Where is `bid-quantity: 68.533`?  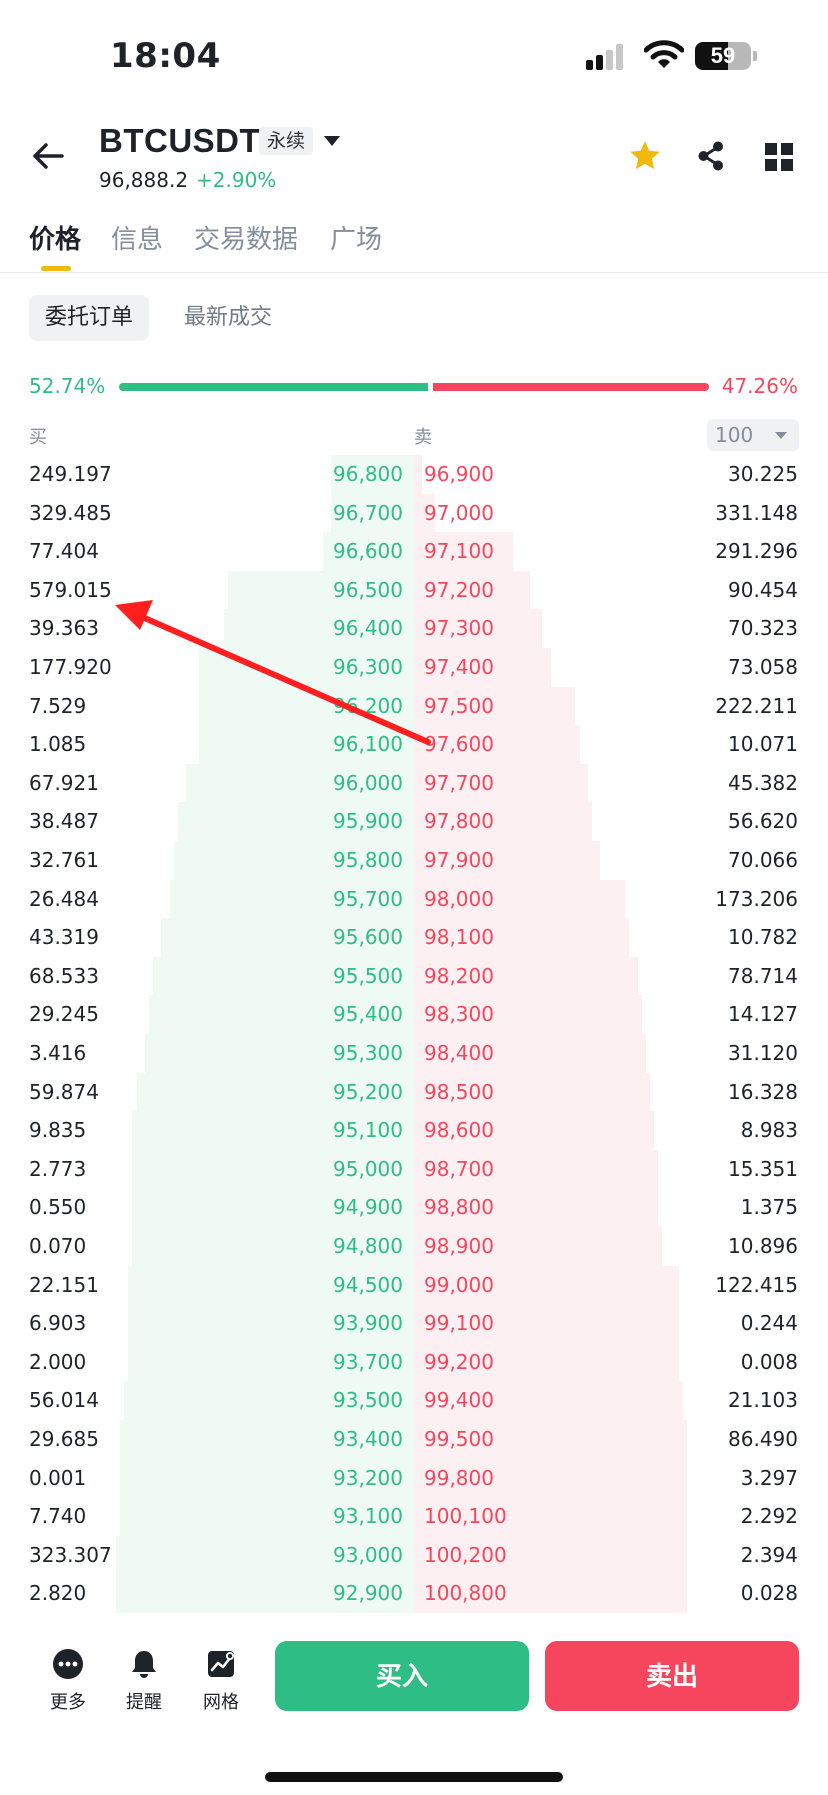
bid-quantity: 68.533 is located at coordinates (64, 975).